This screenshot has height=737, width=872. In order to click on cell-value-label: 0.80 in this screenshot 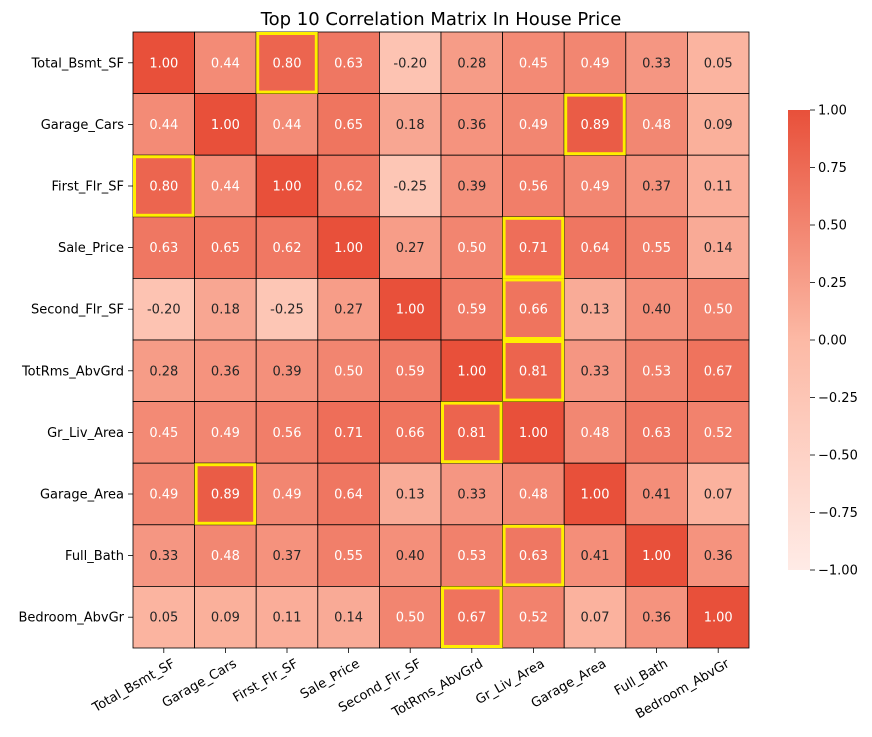, I will do `click(163, 187)`.